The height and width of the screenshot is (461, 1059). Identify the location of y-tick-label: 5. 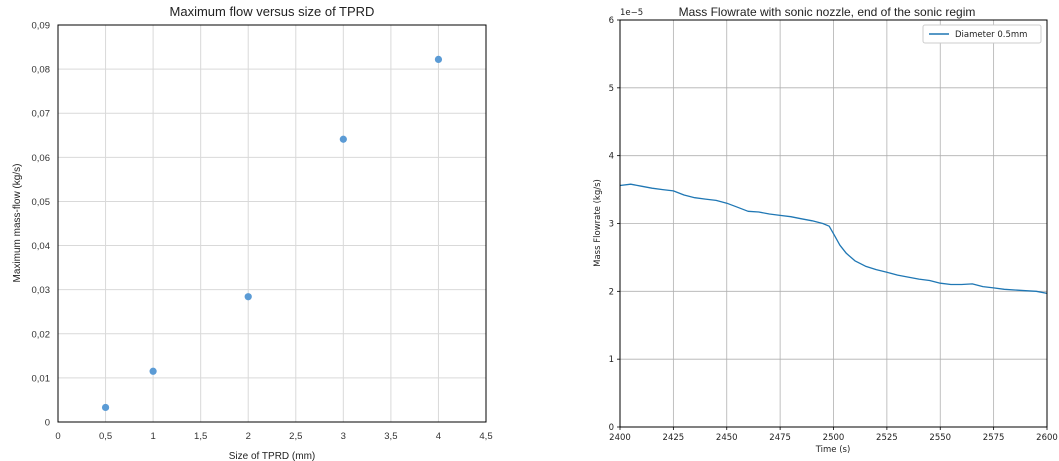
(611, 89).